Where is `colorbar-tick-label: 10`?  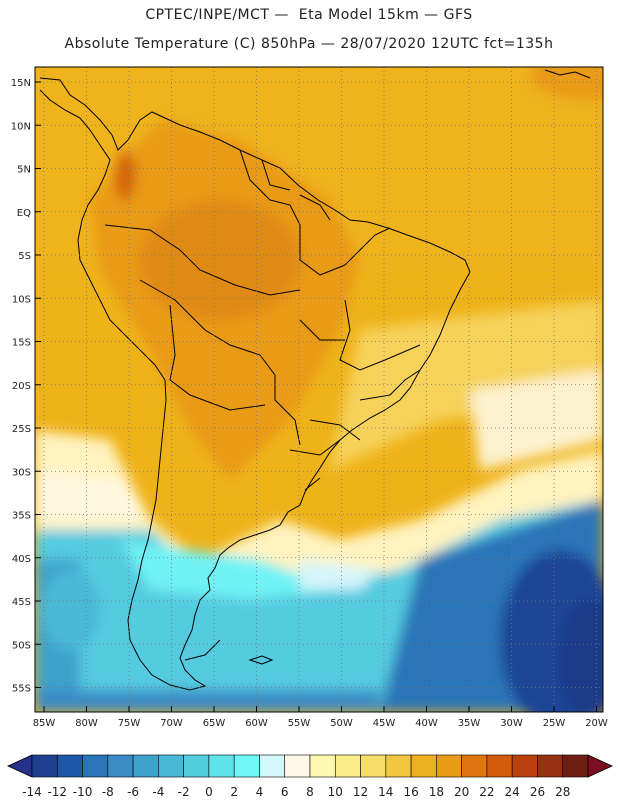 colorbar-tick-label: 10 is located at coordinates (335, 792).